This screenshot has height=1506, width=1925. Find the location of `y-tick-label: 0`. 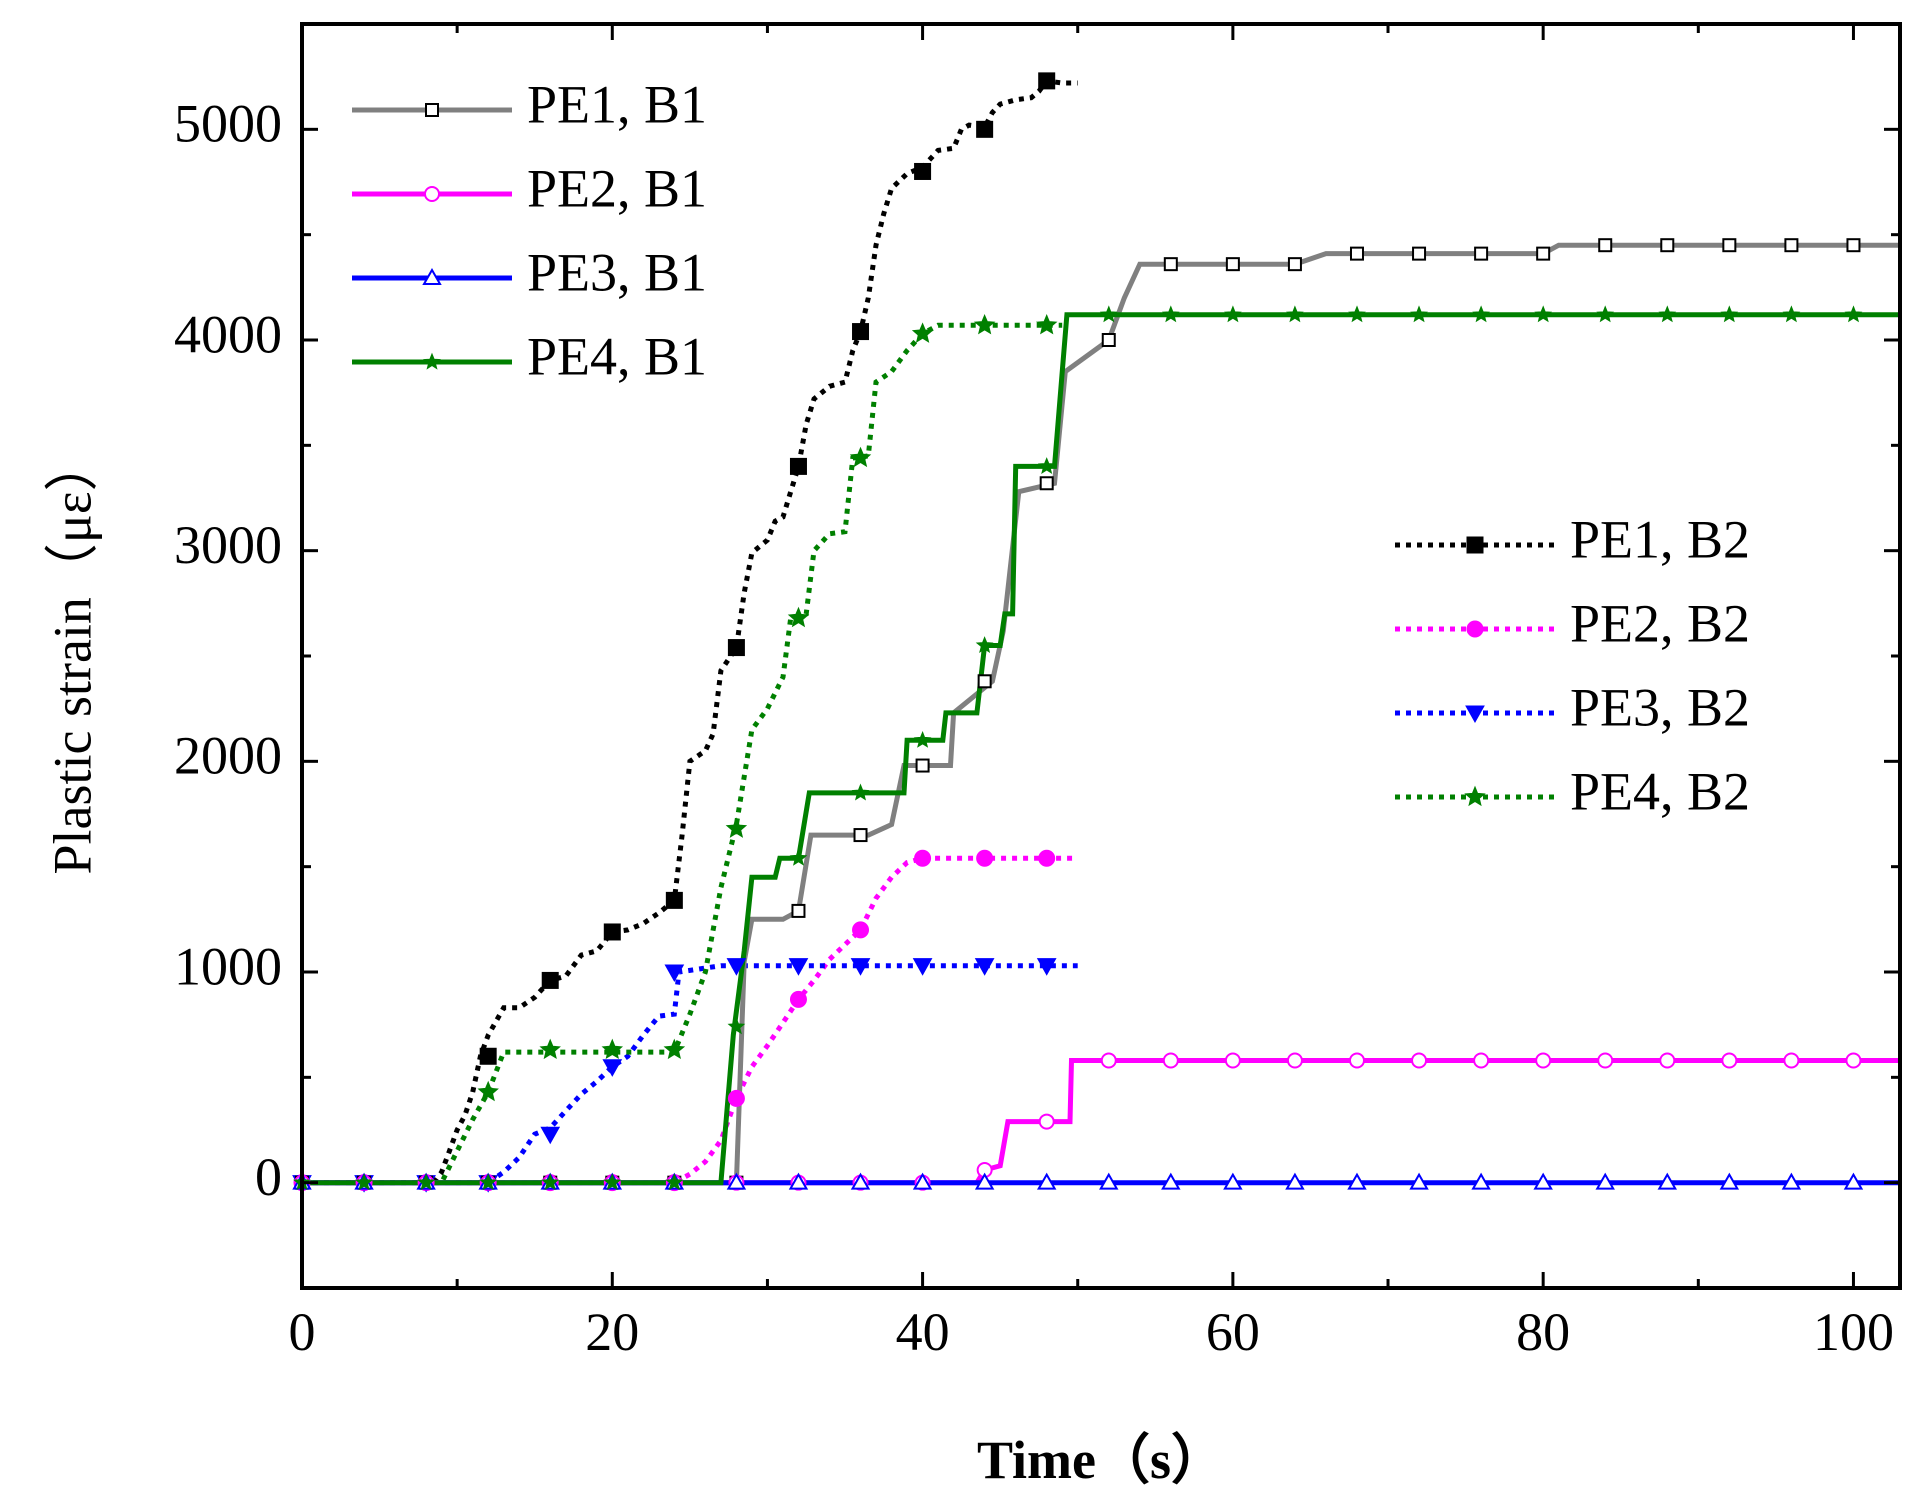

y-tick-label: 0 is located at coordinates (268, 1177).